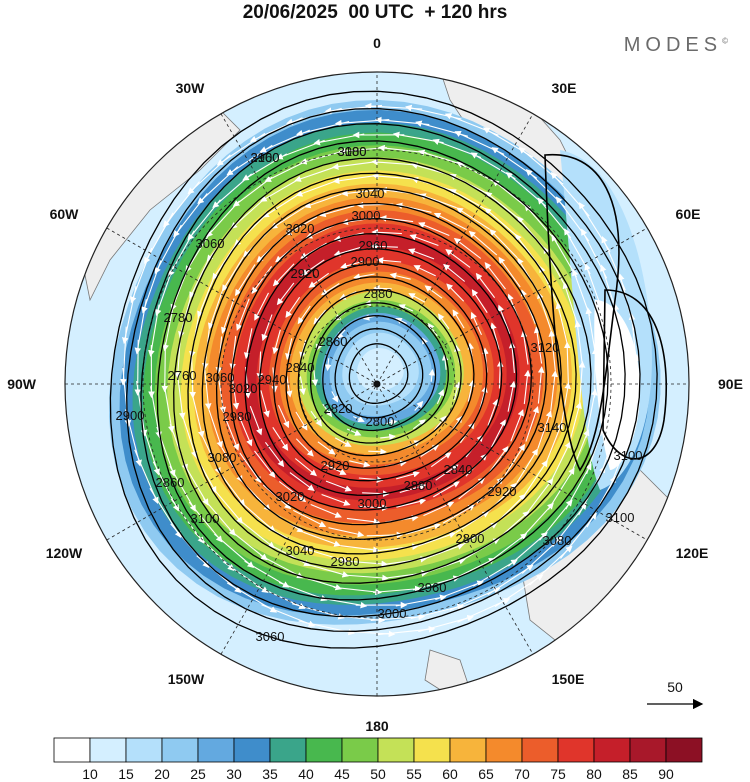 The width and height of the screenshot is (750, 782). Describe the element at coordinates (90, 774) in the screenshot. I see `colorbar-tick-label: 10` at that location.